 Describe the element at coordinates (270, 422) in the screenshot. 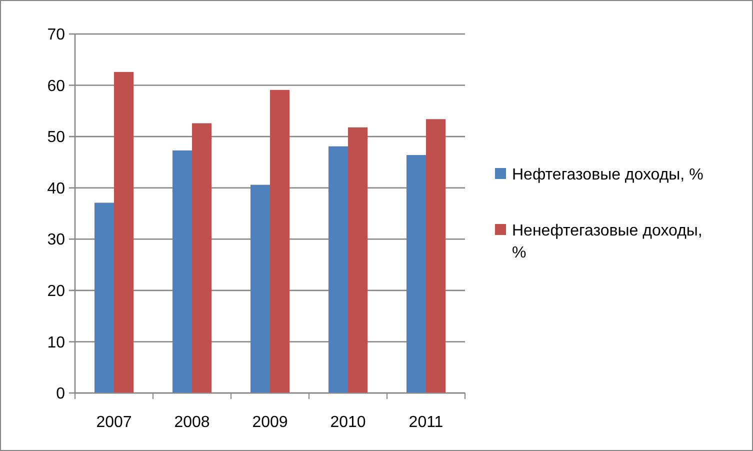

I see `x-tick-label: 2009` at that location.